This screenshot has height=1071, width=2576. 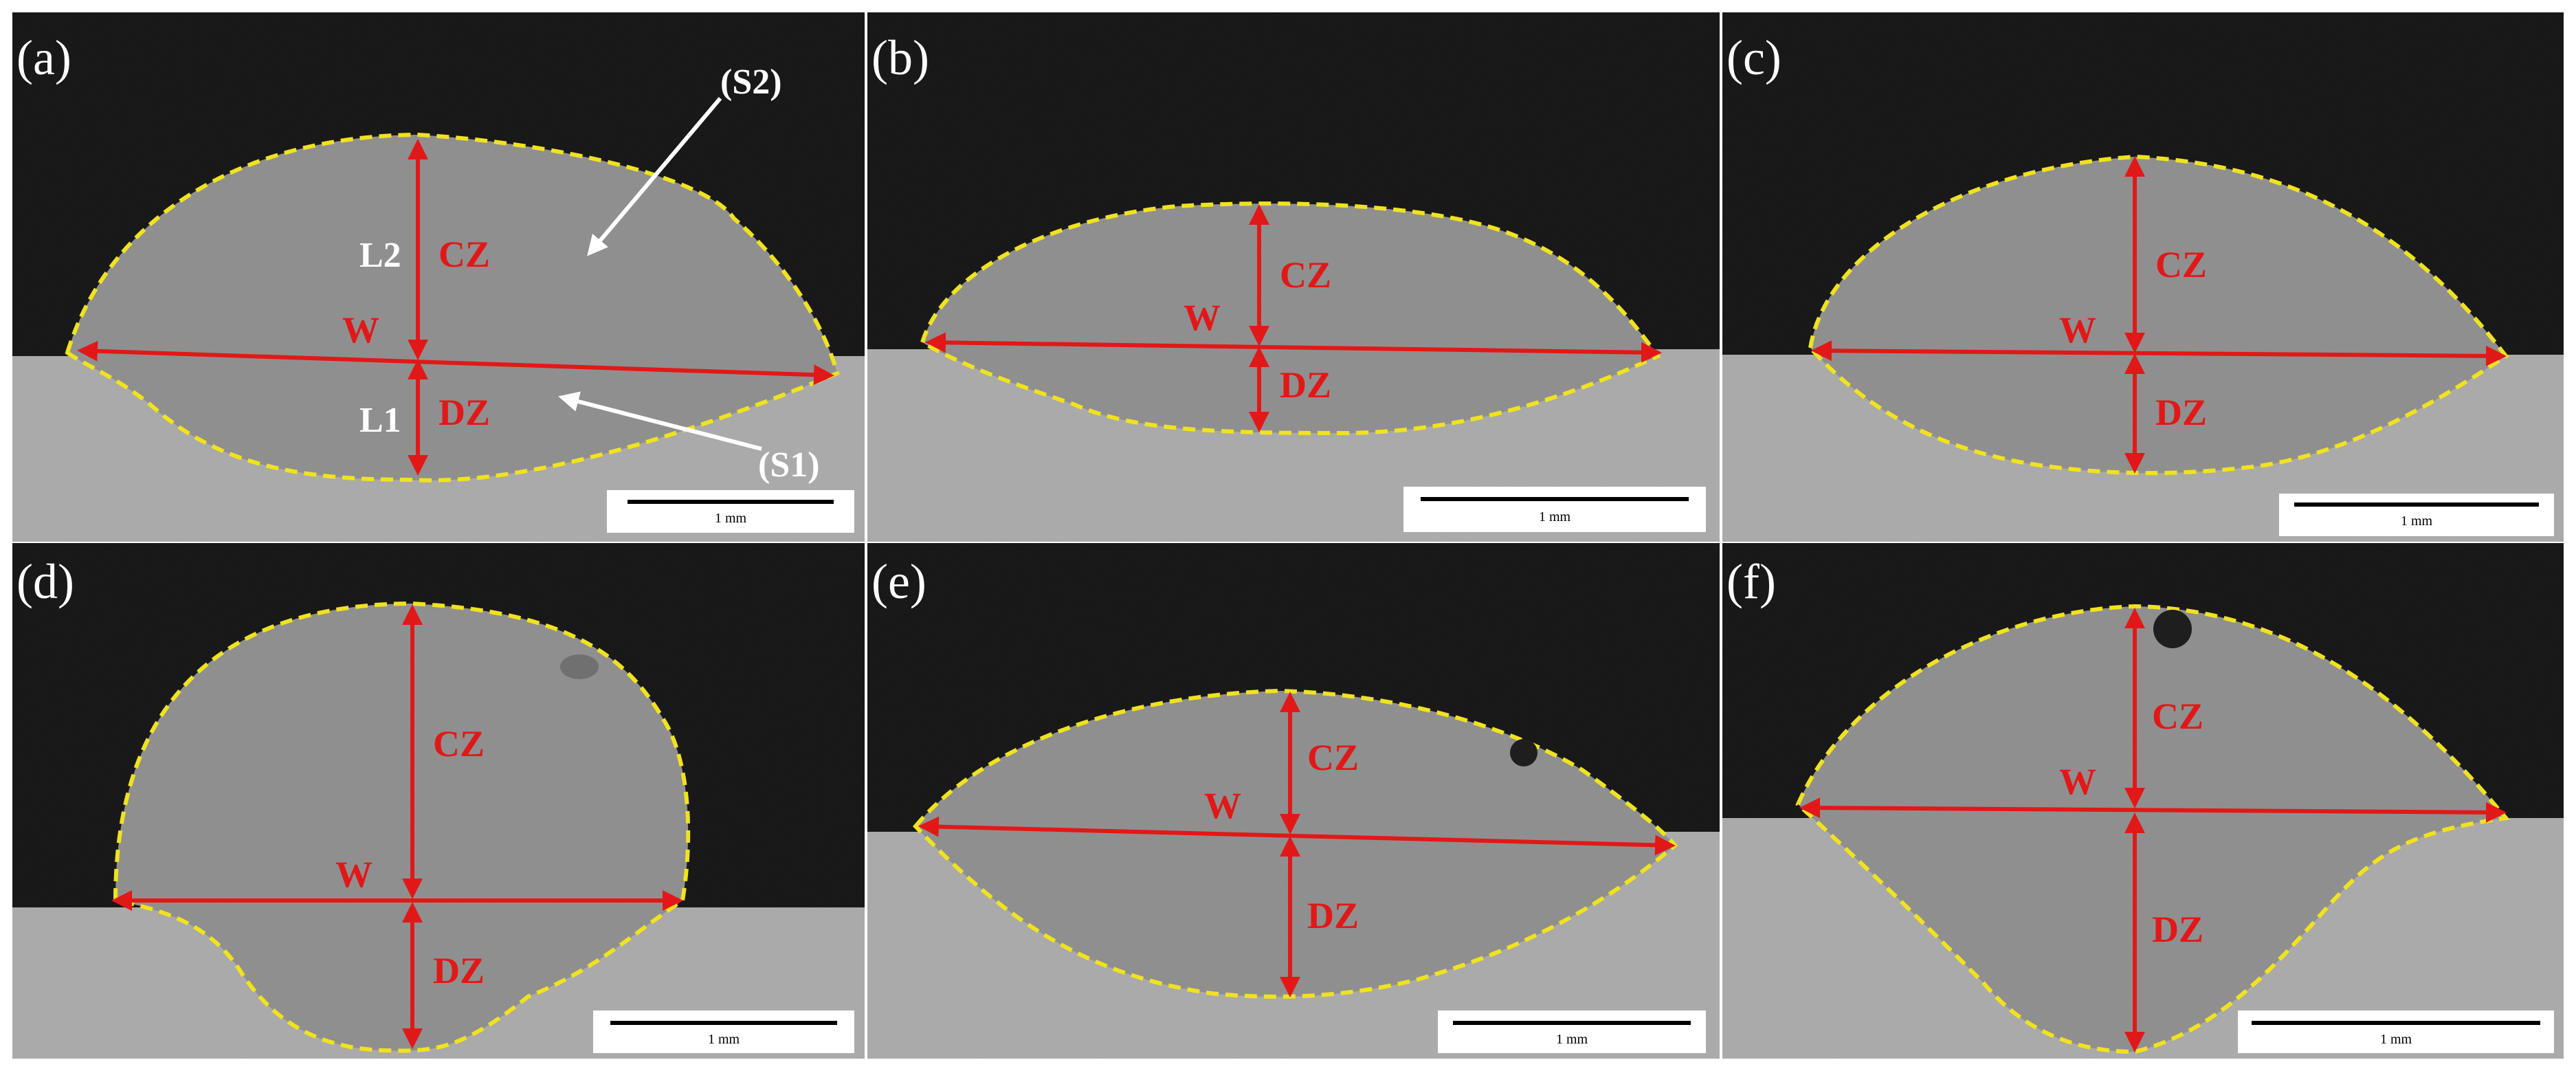 What do you see at coordinates (1751, 581) in the screenshot?
I see `panel-label: (f)` at bounding box center [1751, 581].